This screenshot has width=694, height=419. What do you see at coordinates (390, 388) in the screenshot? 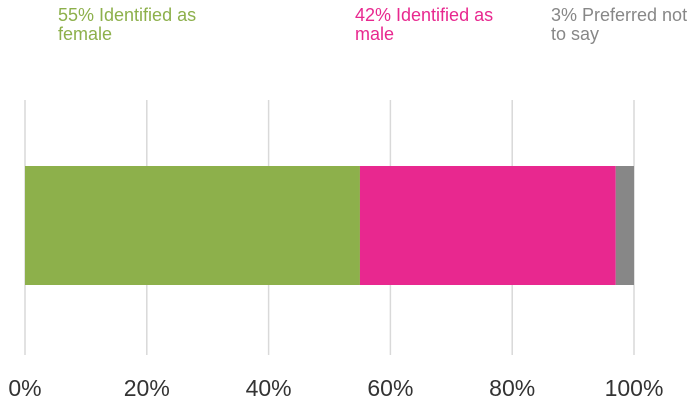
I see `x-tick-label: 60%` at bounding box center [390, 388].